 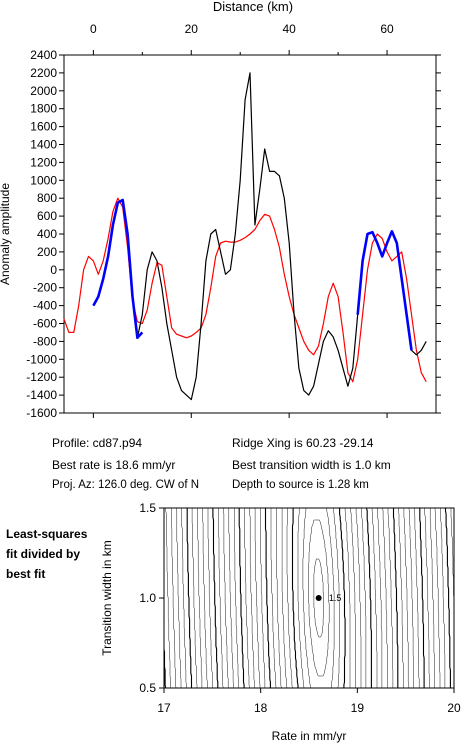 What do you see at coordinates (43, 55) in the screenshot?
I see `profile-y-tick-label: 2400` at bounding box center [43, 55].